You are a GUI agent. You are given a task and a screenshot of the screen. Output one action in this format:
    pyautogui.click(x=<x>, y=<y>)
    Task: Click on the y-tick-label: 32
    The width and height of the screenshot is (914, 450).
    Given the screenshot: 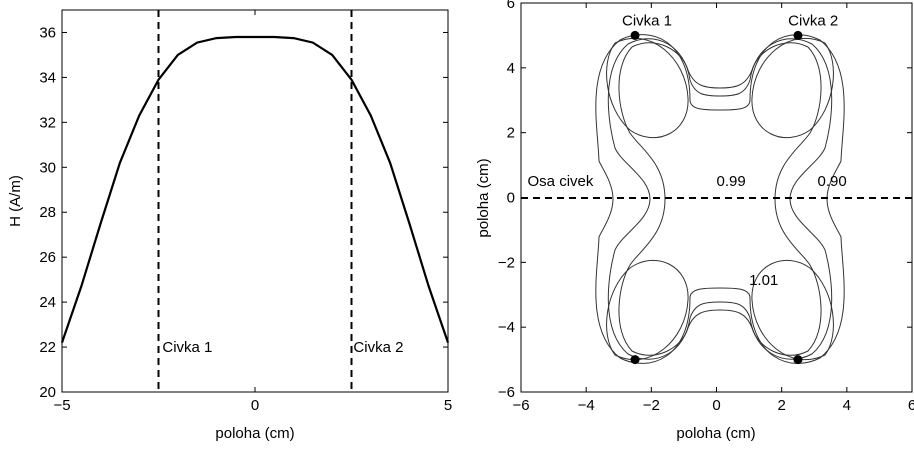 What is the action you would take?
    pyautogui.click(x=47, y=122)
    